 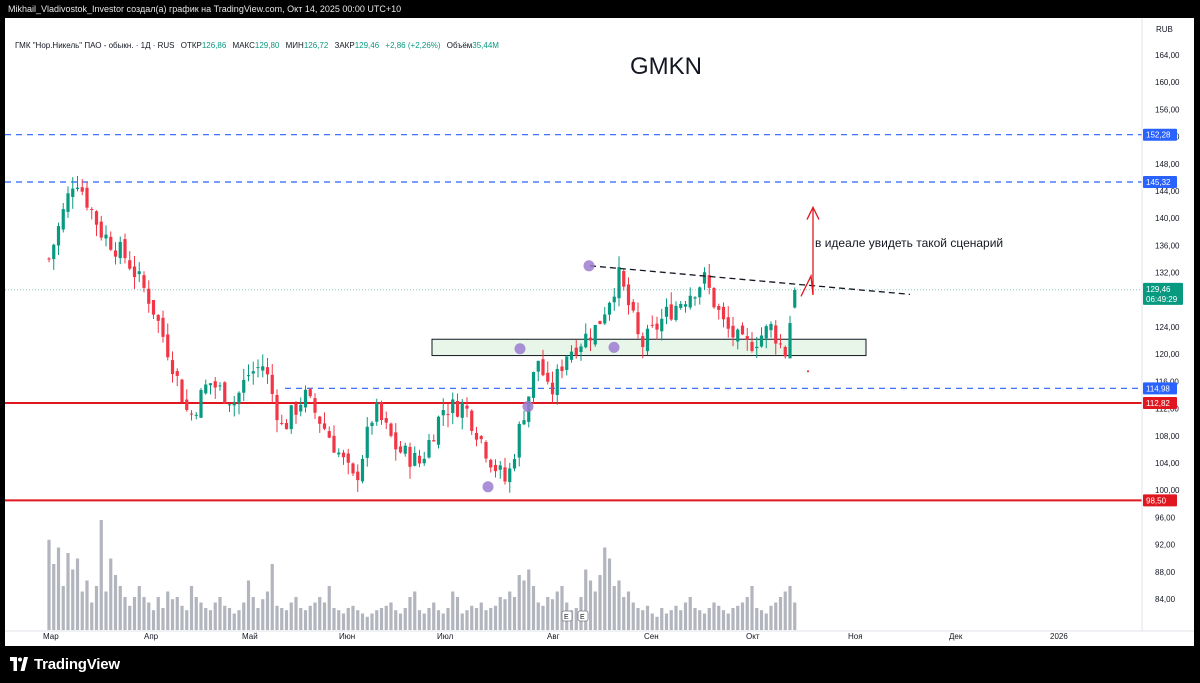 I want to click on y-tick-label: 88,00, so click(x=1165, y=572).